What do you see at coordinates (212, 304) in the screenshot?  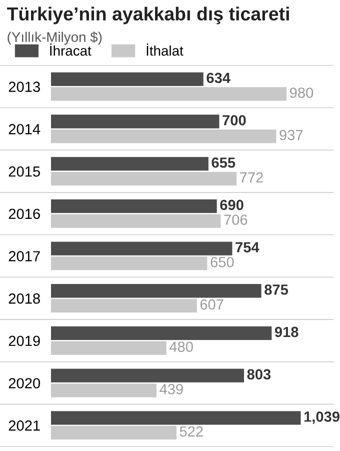 I see `data-label: 607` at bounding box center [212, 304].